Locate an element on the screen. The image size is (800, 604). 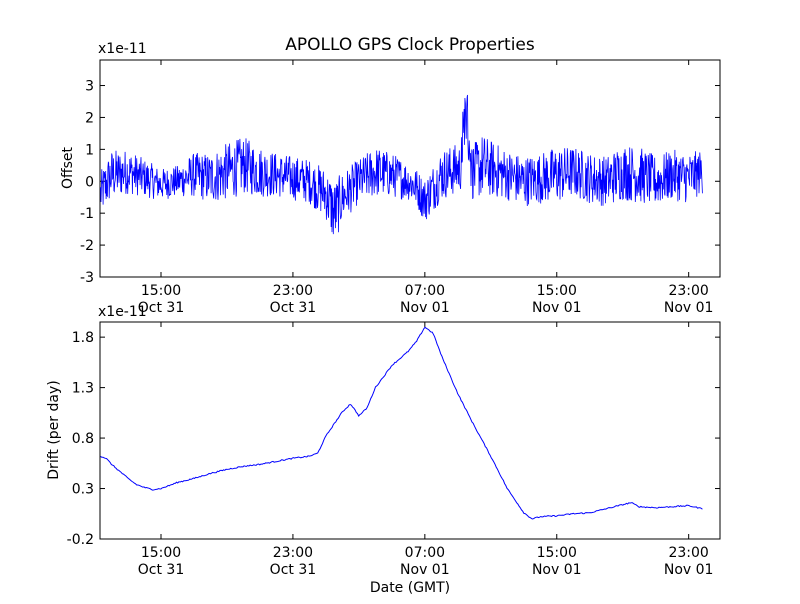
y-tick-label: 1.3 is located at coordinates (83, 389).